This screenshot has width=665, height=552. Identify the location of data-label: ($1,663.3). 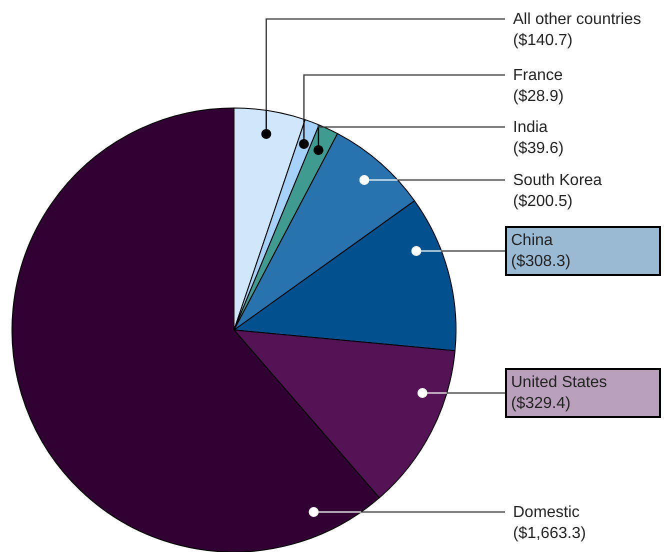
(549, 533).